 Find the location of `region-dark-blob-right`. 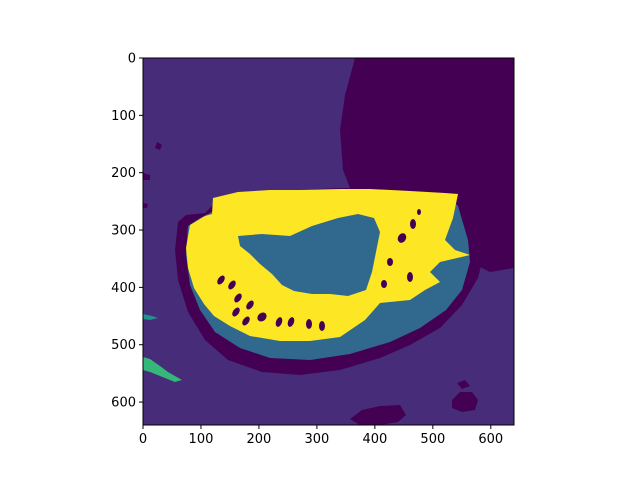

region-dark-blob-right is located at coordinates (465, 402).